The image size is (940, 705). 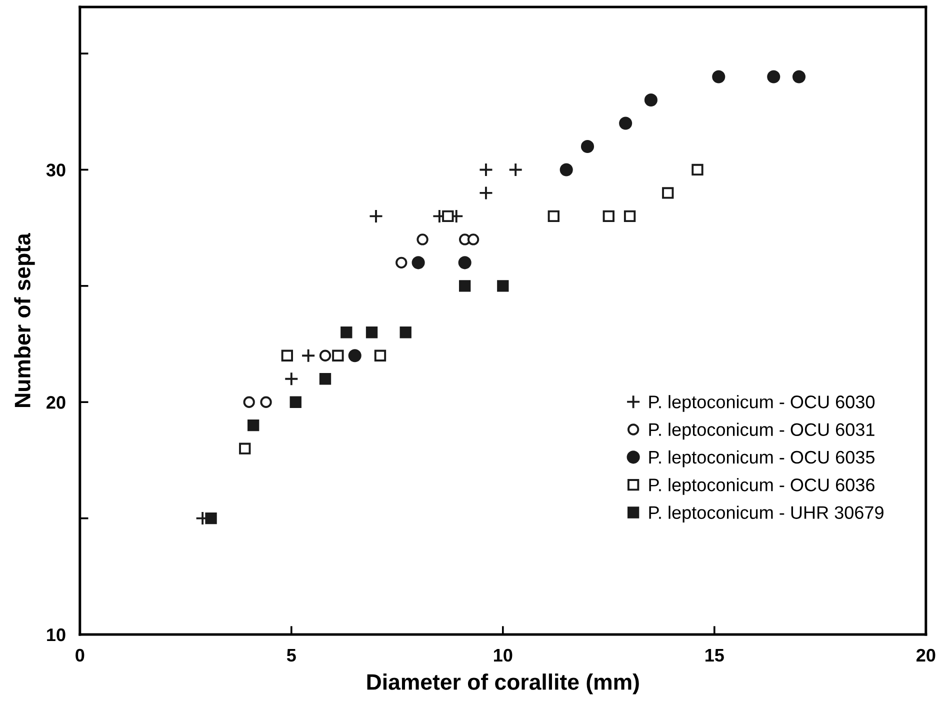 What do you see at coordinates (503, 684) in the screenshot?
I see `x-axis-title: Diameter of corallite (mm)` at bounding box center [503, 684].